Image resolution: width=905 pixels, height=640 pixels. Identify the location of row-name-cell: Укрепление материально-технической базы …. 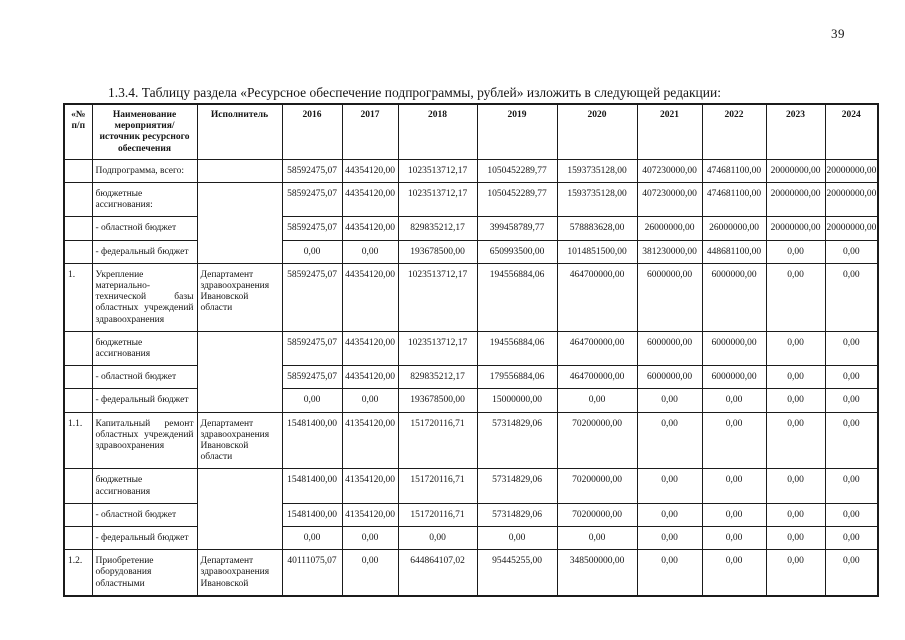
(144, 297).